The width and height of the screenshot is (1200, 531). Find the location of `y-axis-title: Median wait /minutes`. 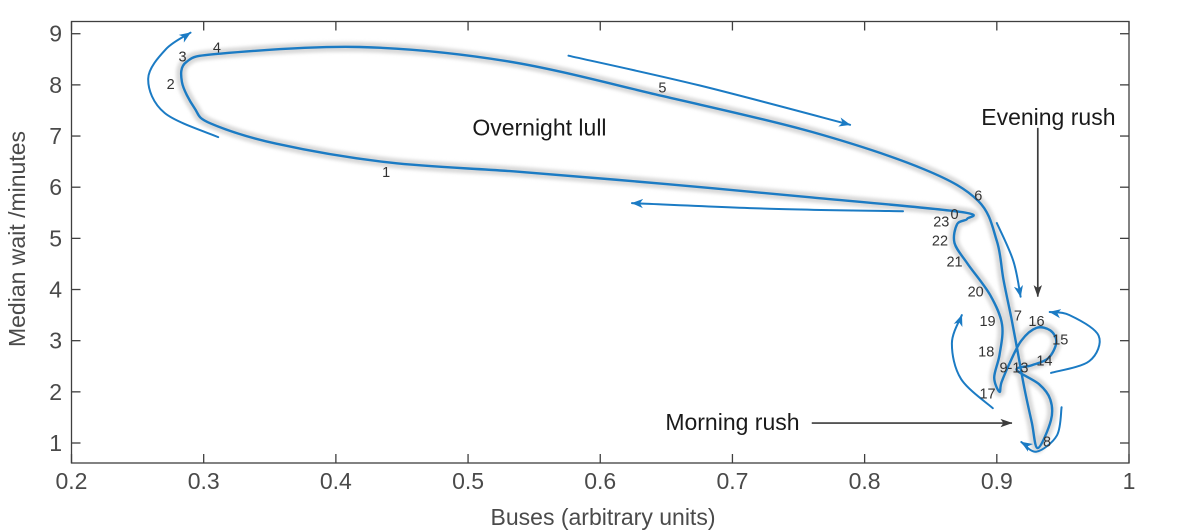

y-axis-title: Median wait /minutes is located at coordinates (17, 239).